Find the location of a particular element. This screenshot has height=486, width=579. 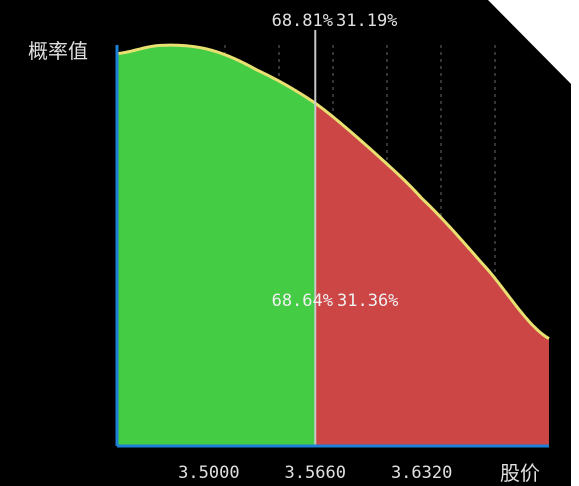

mid-right-percentage: 31.36% is located at coordinates (367, 301).